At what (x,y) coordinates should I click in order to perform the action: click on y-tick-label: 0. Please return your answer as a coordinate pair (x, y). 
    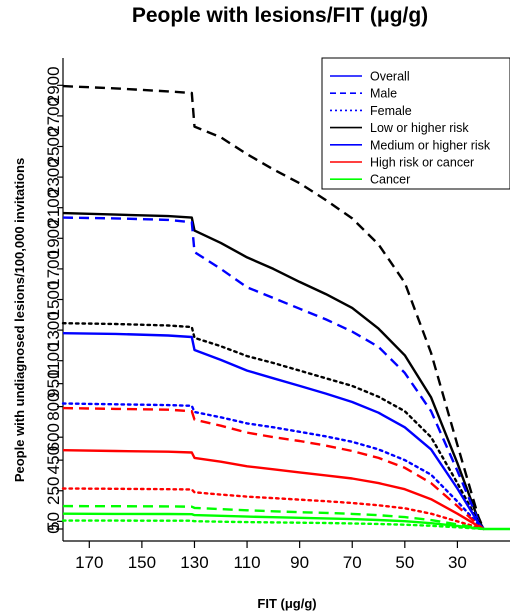
    Looking at the image, I should click on (53, 528).